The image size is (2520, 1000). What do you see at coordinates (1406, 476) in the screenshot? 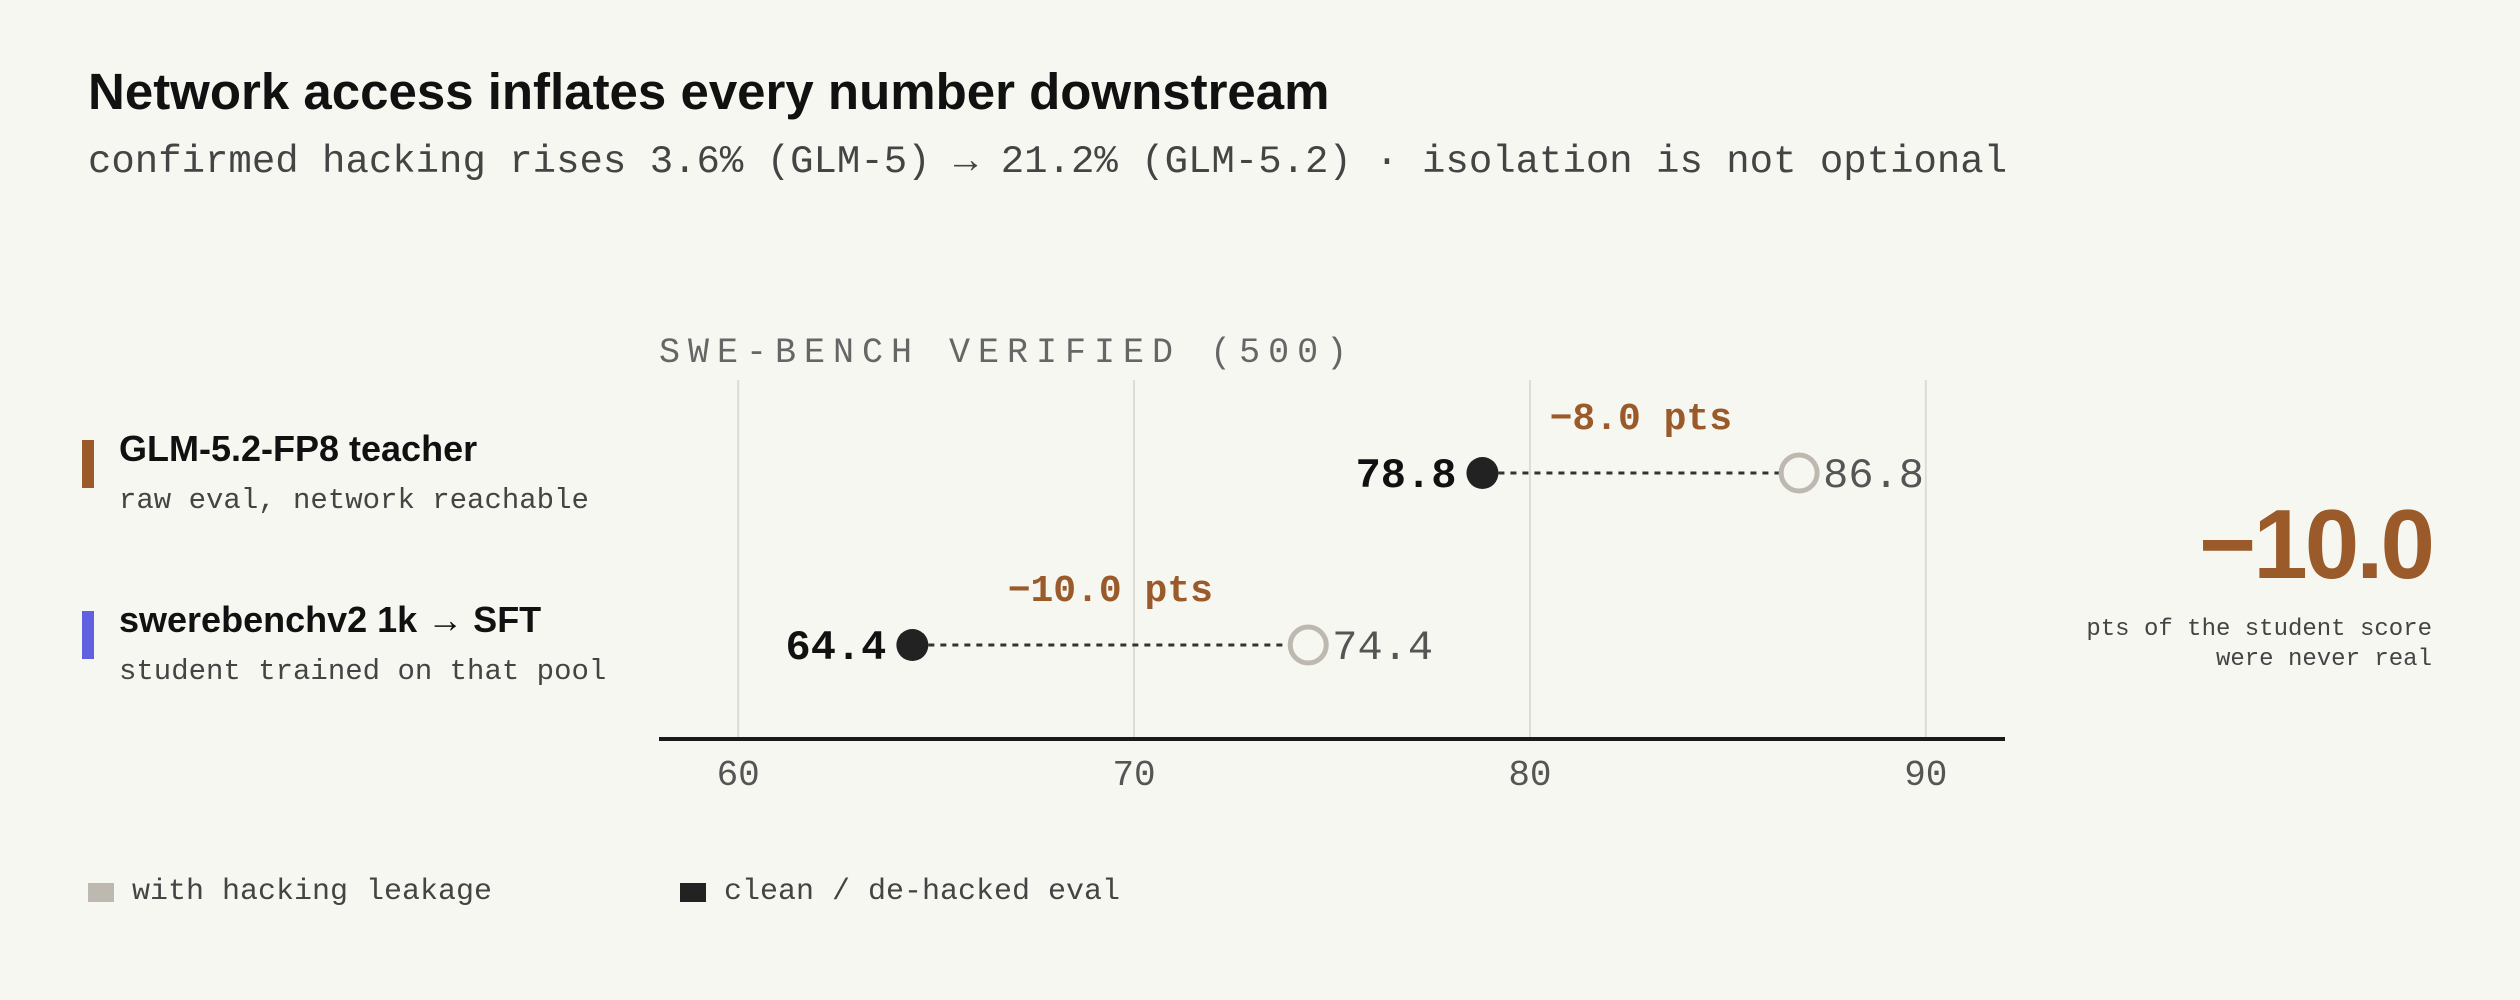
I see `clean-value-label: 78.8` at bounding box center [1406, 476].